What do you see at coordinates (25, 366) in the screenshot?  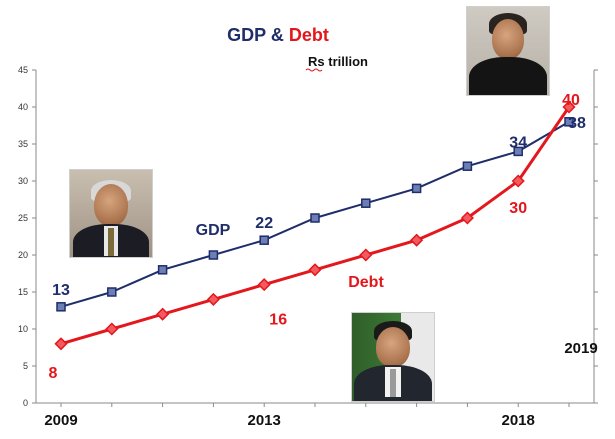 I see `y-tick-label: 5` at bounding box center [25, 366].